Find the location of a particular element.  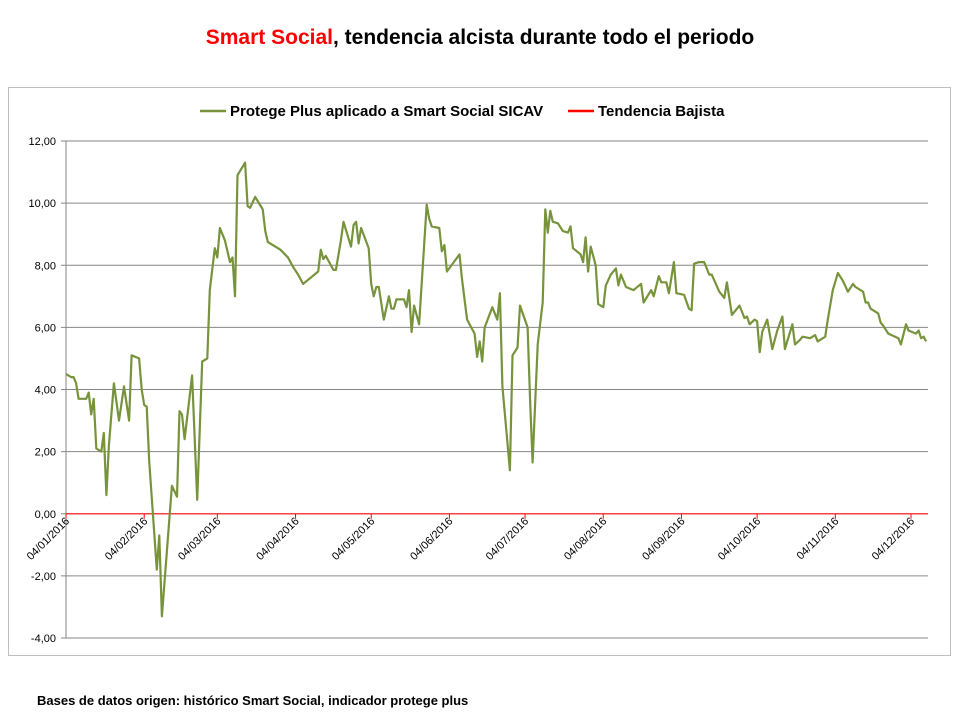

x-tick-label: 04/12/2016 is located at coordinates (893, 538).